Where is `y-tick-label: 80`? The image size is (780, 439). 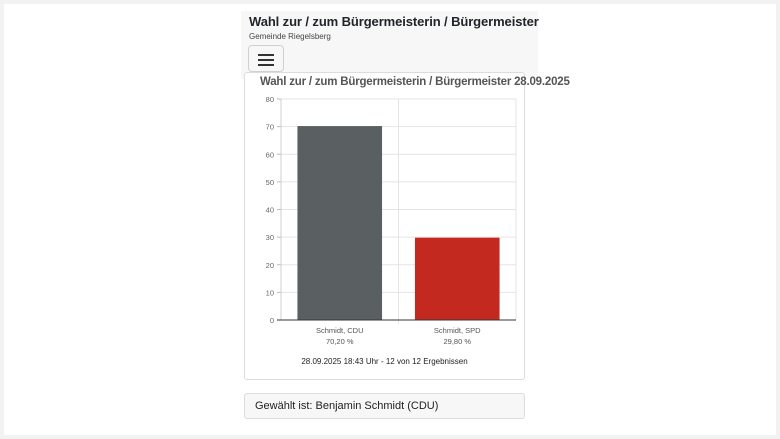
y-tick-label: 80 is located at coordinates (270, 99).